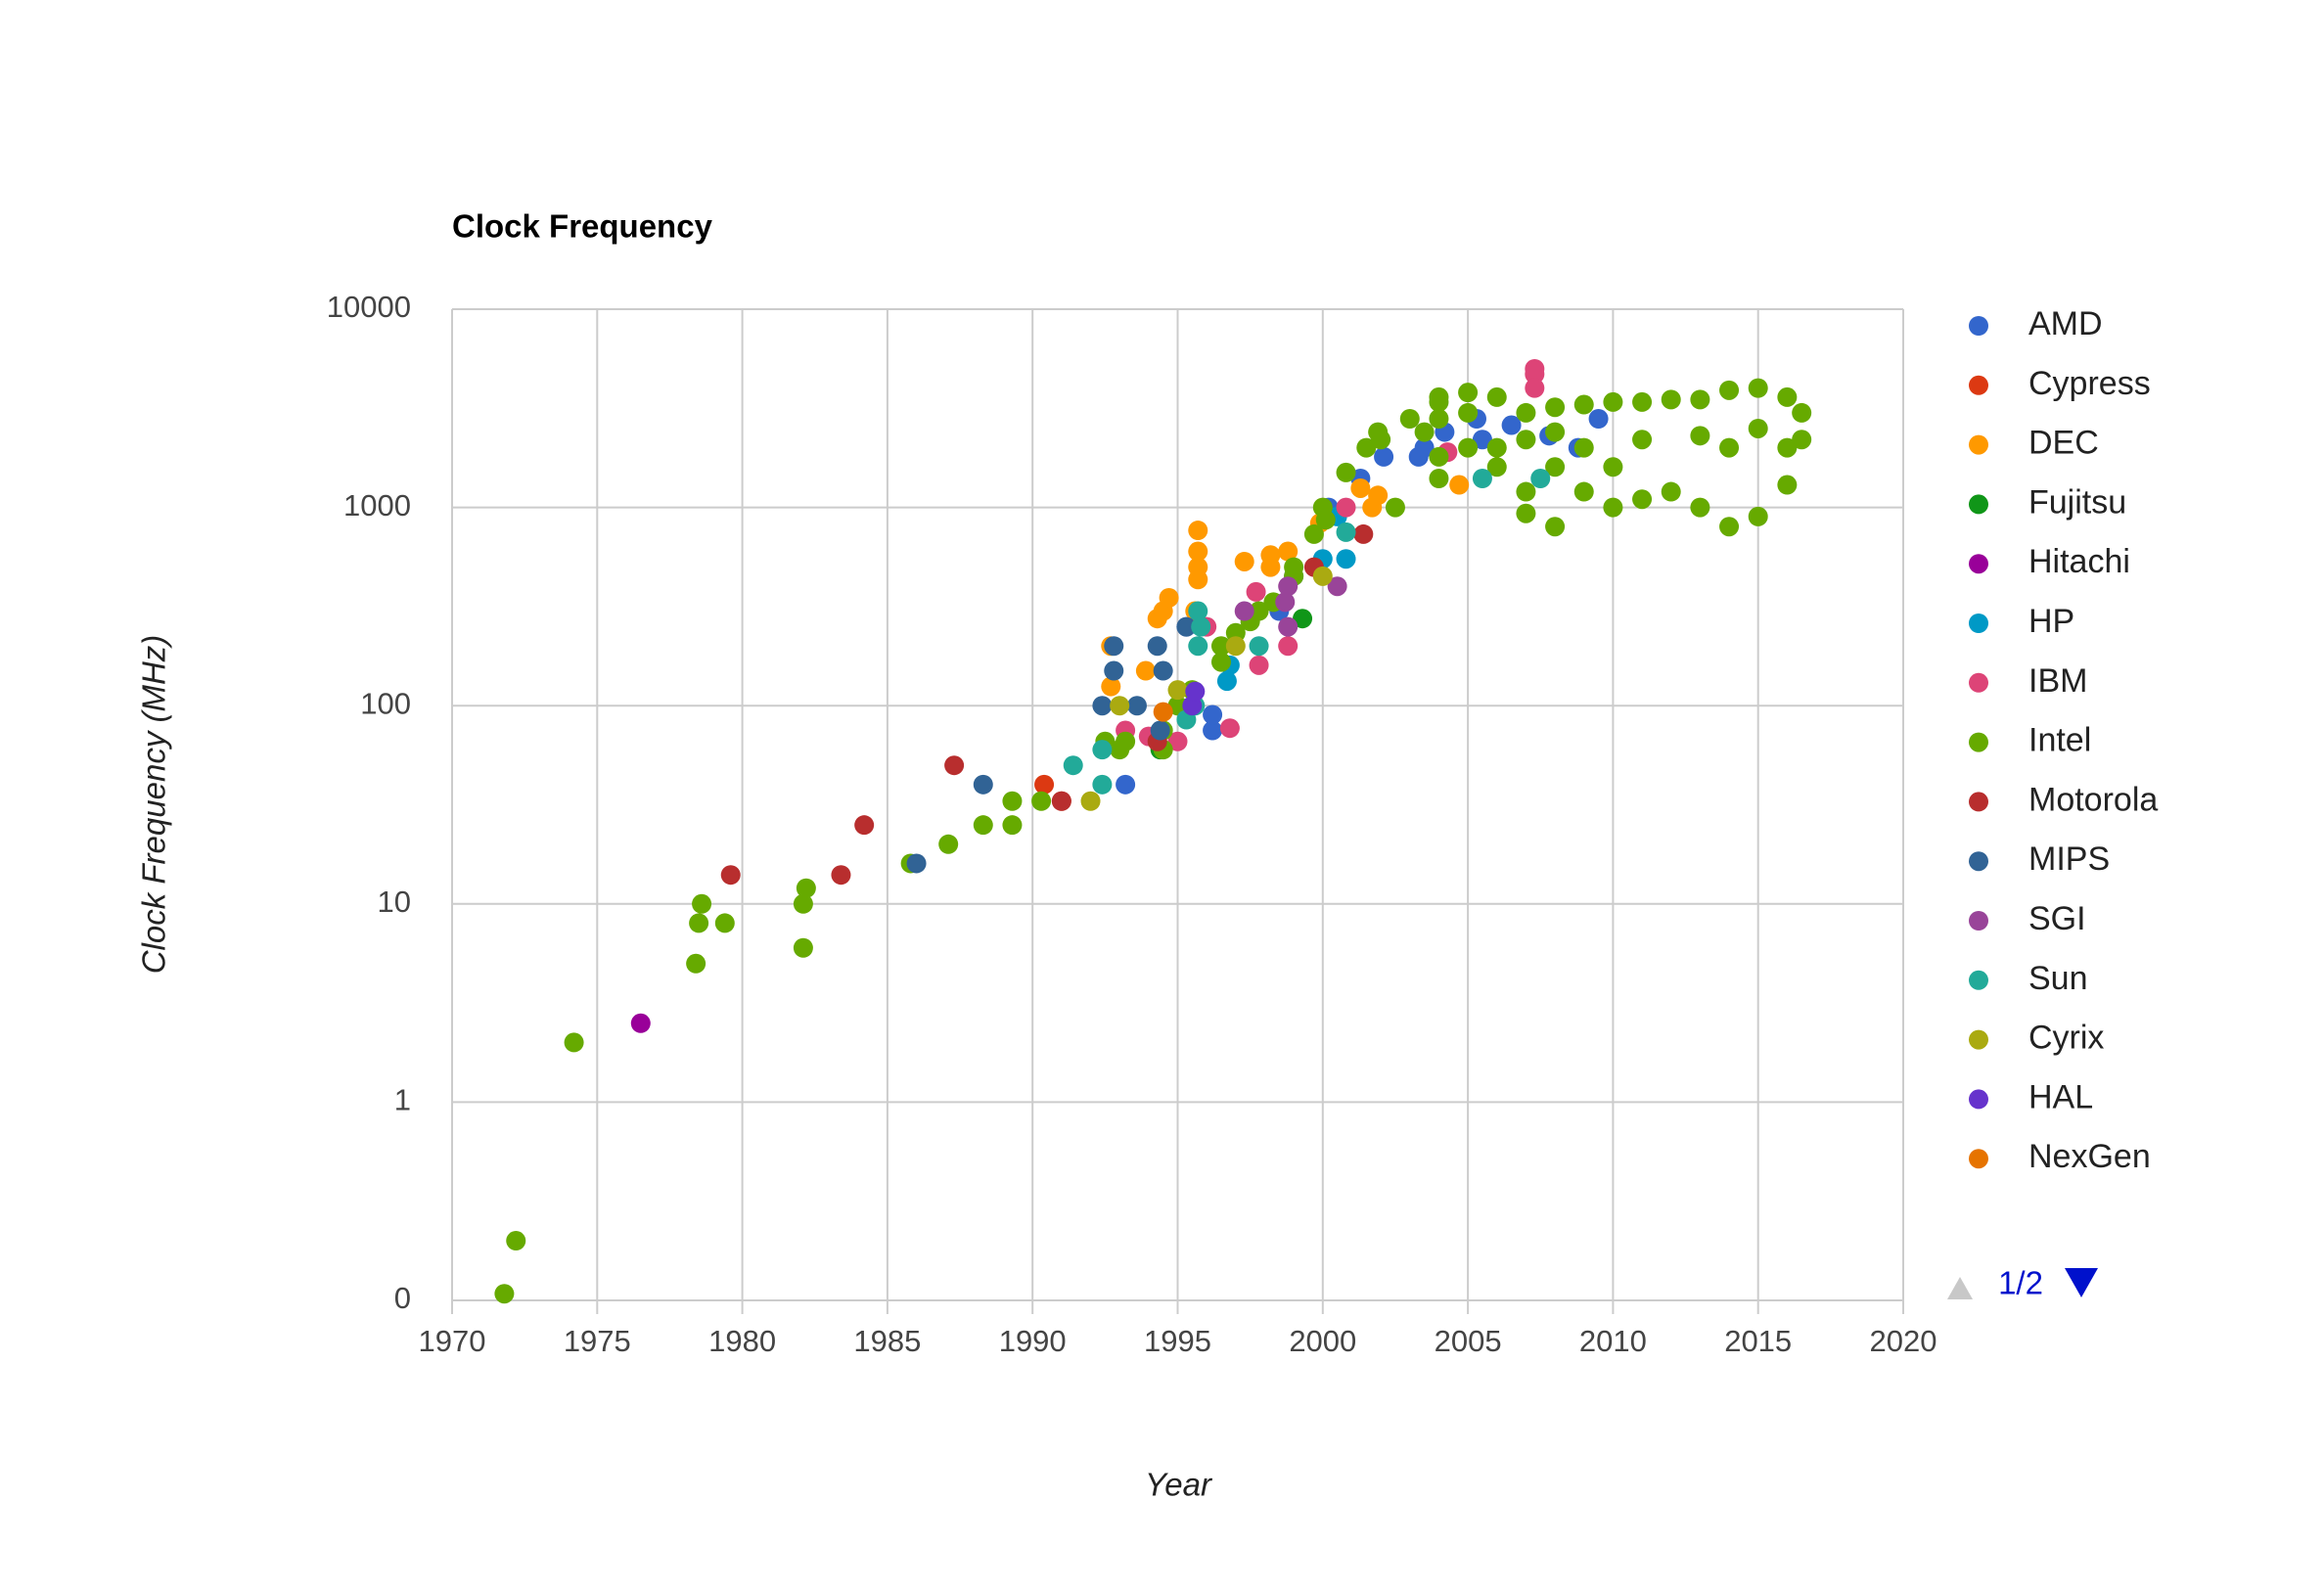 Image resolution: width=2324 pixels, height=1590 pixels. I want to click on legend-label: AMD, so click(2065, 324).